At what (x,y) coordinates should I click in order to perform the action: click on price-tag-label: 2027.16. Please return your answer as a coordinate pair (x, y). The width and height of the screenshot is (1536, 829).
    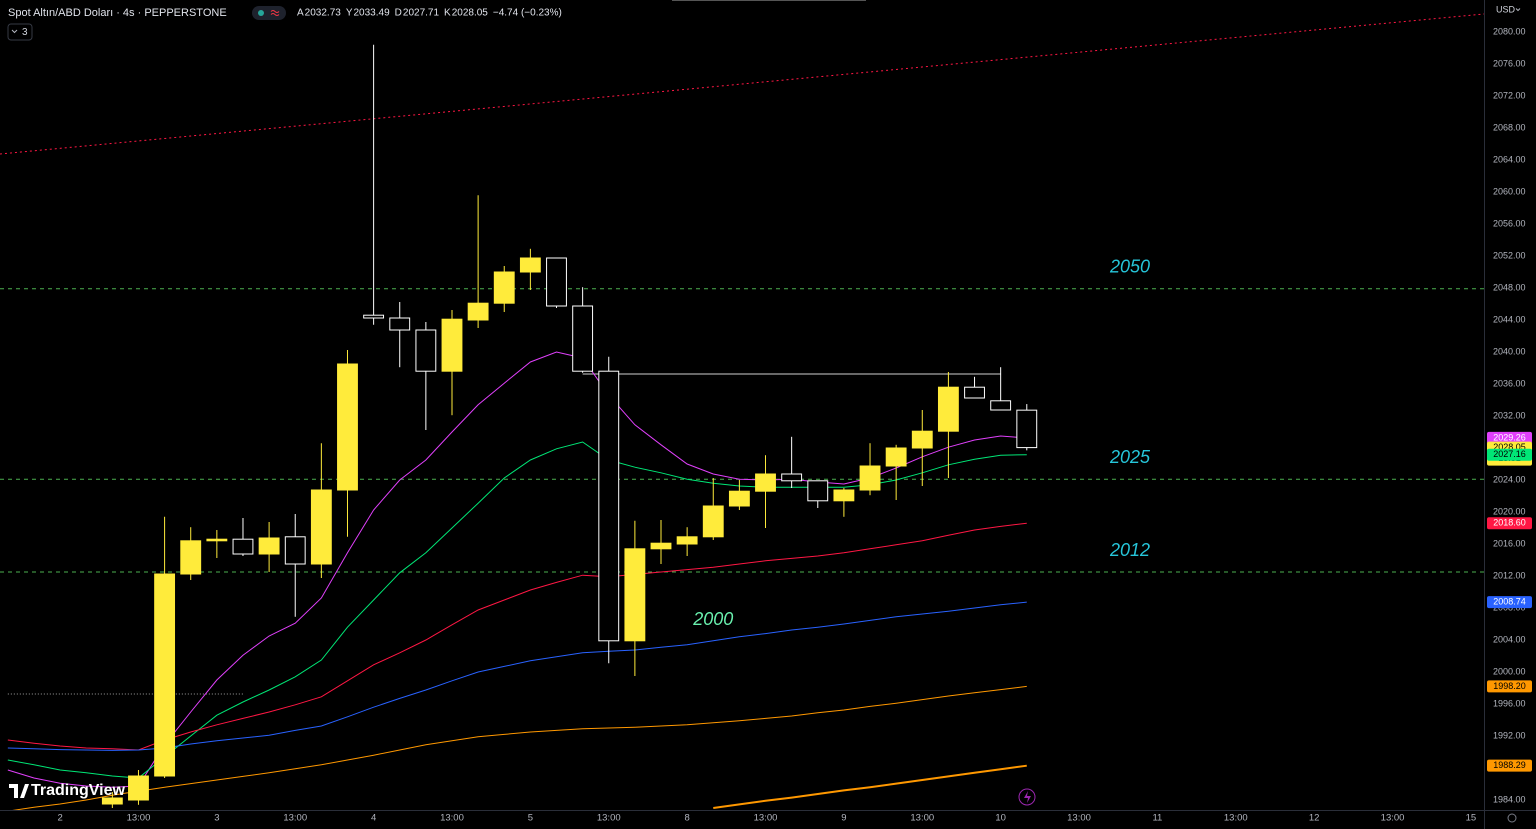
    Looking at the image, I should click on (1509, 454).